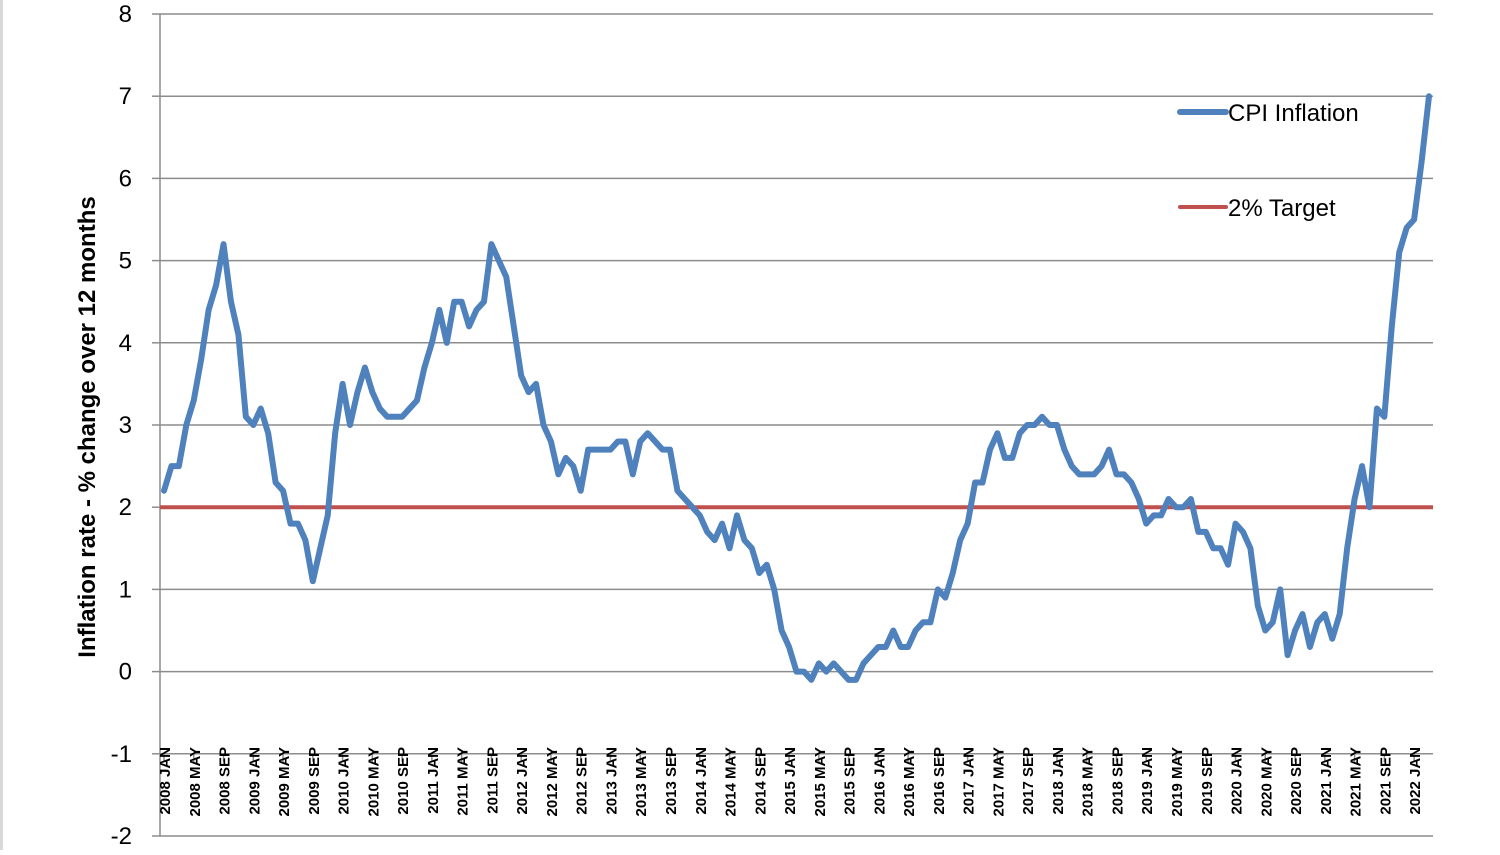 This screenshot has width=1500, height=855. Describe the element at coordinates (433, 780) in the screenshot. I see `x-tick-label: 2011 JAN` at that location.